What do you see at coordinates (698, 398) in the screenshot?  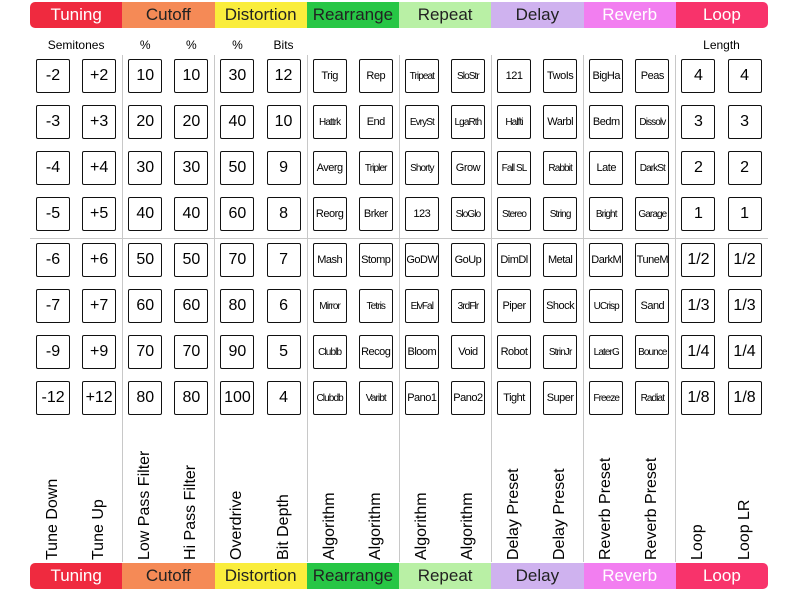 I see `loop-button: 1/8` at bounding box center [698, 398].